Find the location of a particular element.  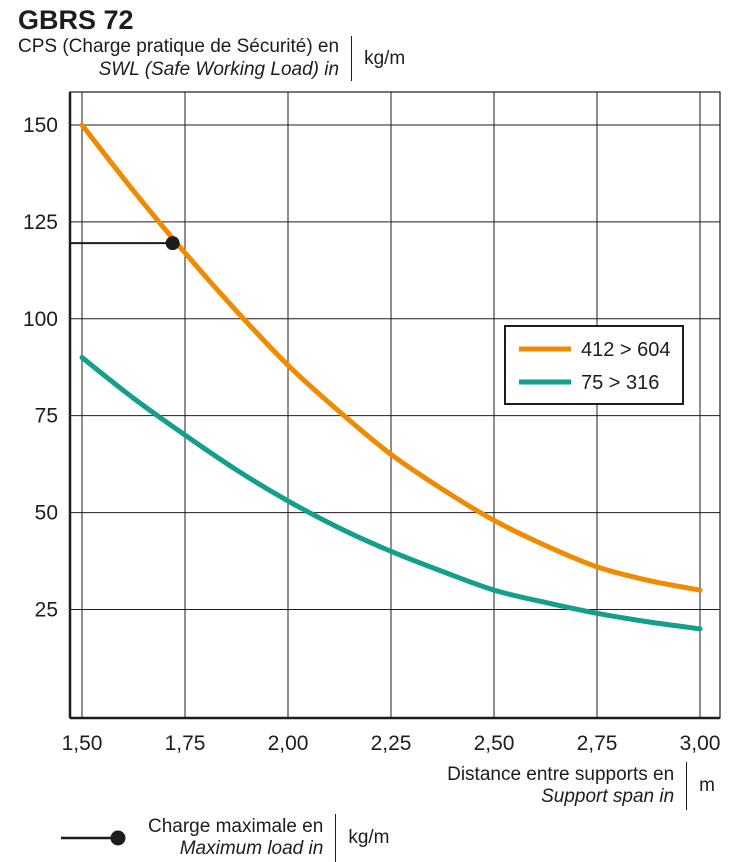

y-tick-label: 100 is located at coordinates (40, 319).